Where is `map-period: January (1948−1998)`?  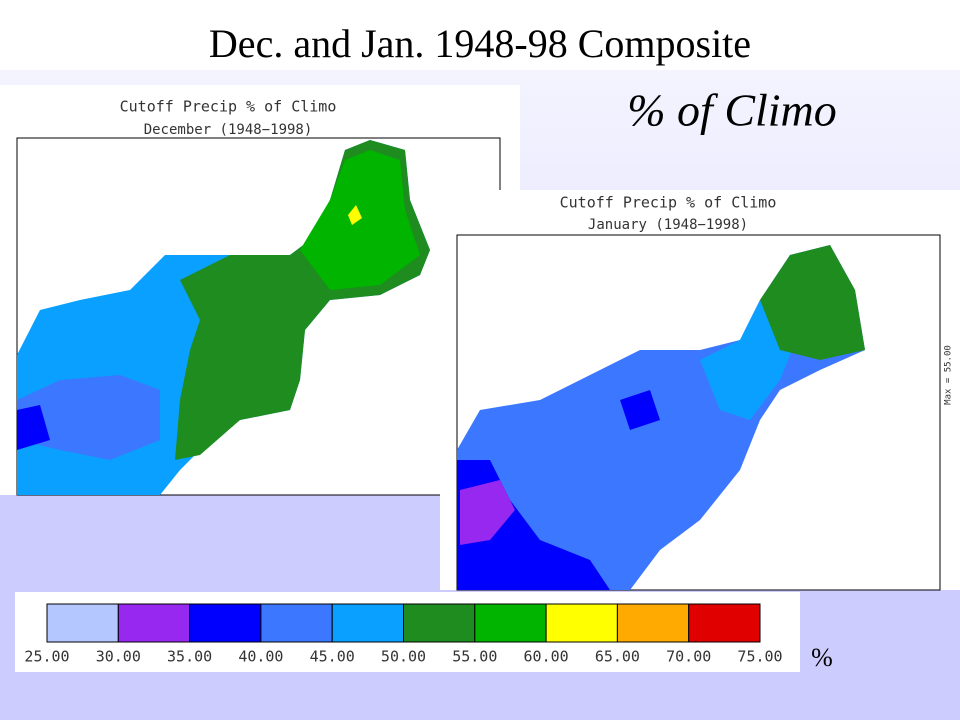 map-period: January (1948−1998) is located at coordinates (668, 225).